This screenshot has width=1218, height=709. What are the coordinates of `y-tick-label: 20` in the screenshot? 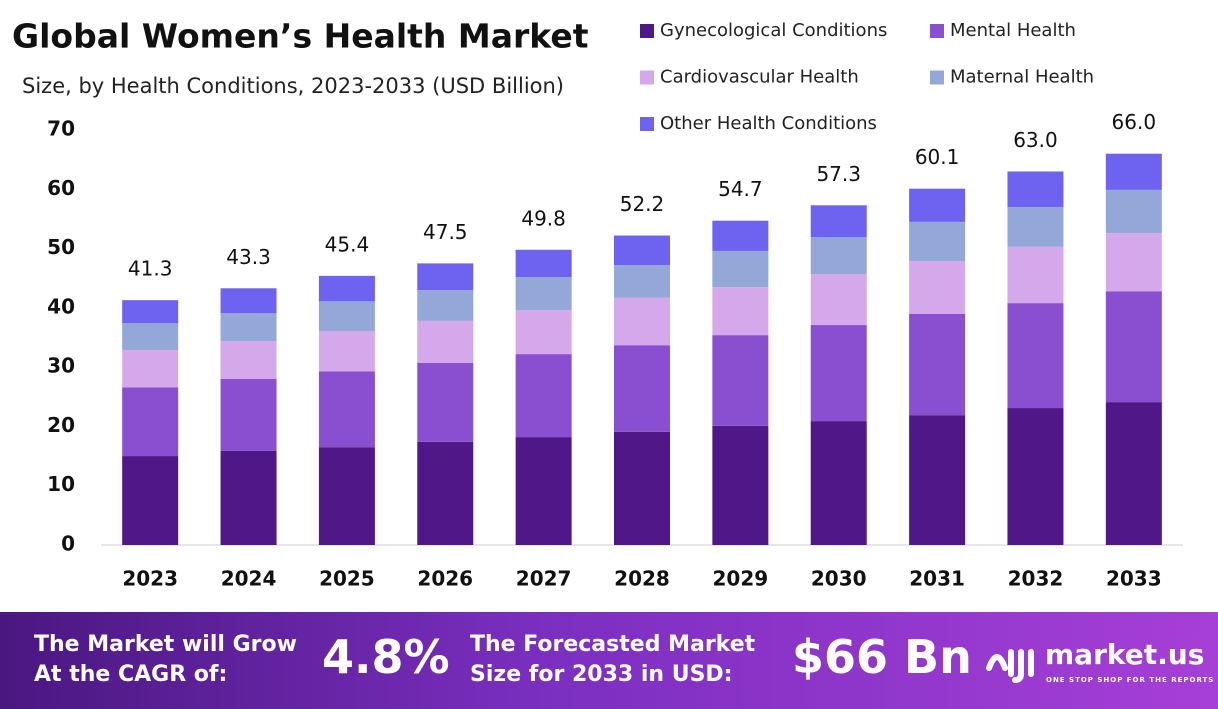 It's located at (61, 425).